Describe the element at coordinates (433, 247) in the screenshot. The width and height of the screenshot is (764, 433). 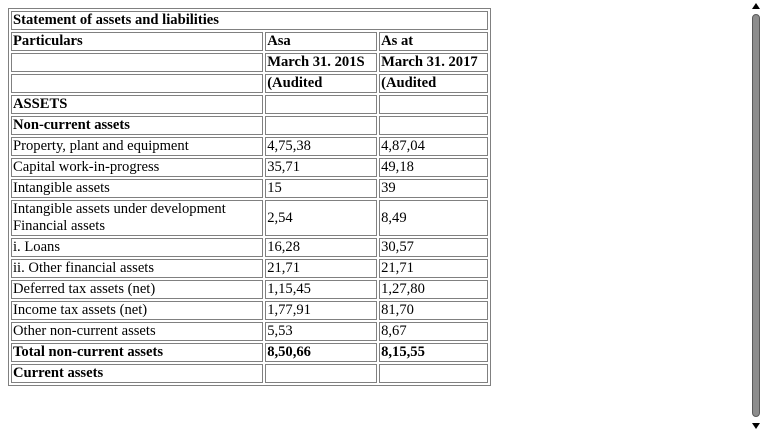
I see `row-value-col2: 30,57` at that location.